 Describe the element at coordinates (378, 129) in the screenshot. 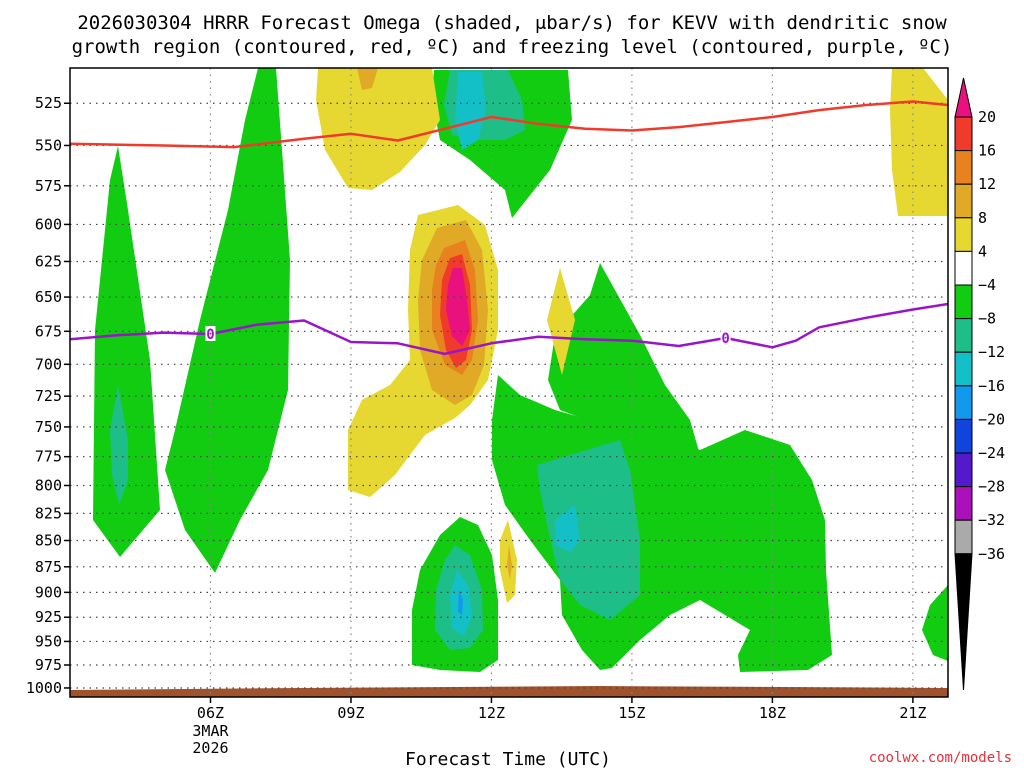

I see `shade-yellow-upper` at that location.